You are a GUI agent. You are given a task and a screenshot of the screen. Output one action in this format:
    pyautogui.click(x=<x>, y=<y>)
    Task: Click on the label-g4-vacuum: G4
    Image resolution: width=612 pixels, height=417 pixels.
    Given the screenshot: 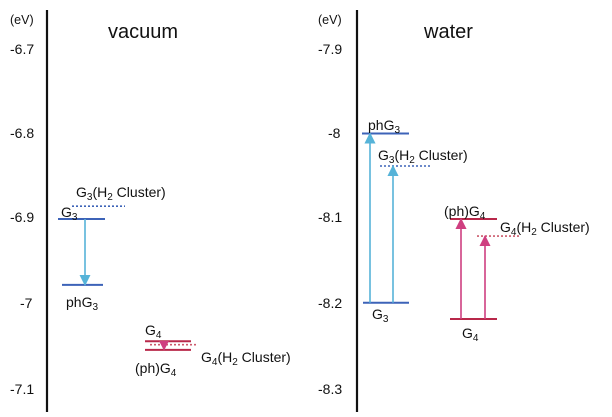 What is the action you would take?
    pyautogui.click(x=153, y=331)
    